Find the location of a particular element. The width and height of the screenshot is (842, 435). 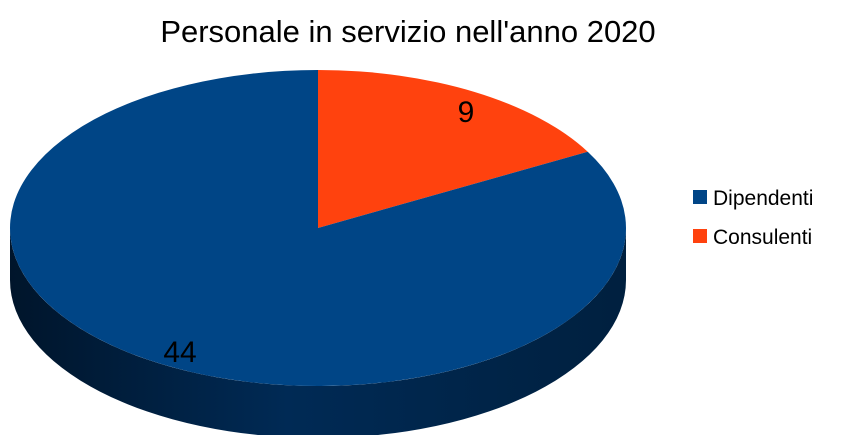

legend-swatch-dipendenti is located at coordinates (700, 197).